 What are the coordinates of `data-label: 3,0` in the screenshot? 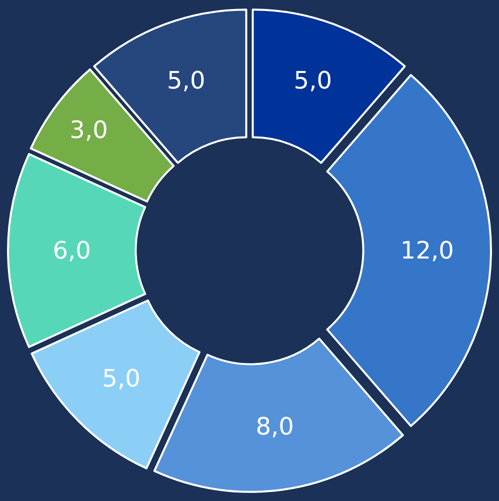 It's located at (89, 130).